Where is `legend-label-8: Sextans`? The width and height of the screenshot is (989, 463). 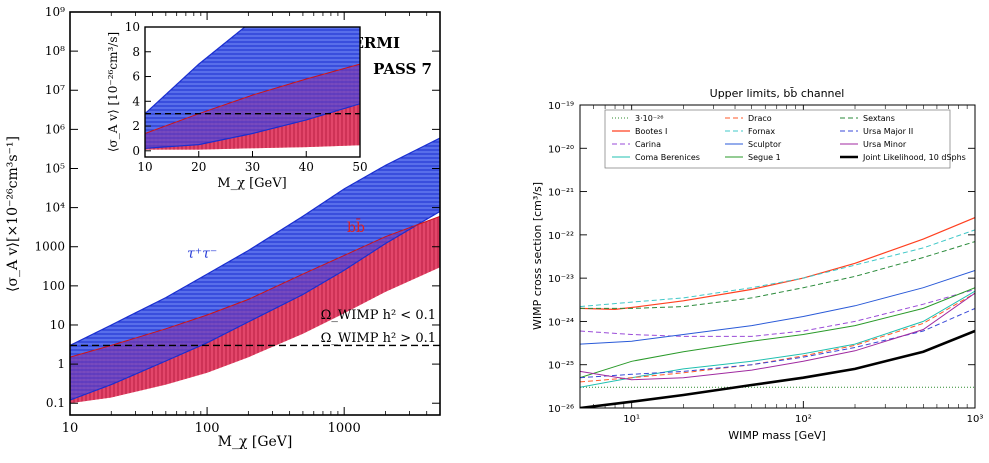 legend-label-8: Sextans is located at coordinates (879, 118).